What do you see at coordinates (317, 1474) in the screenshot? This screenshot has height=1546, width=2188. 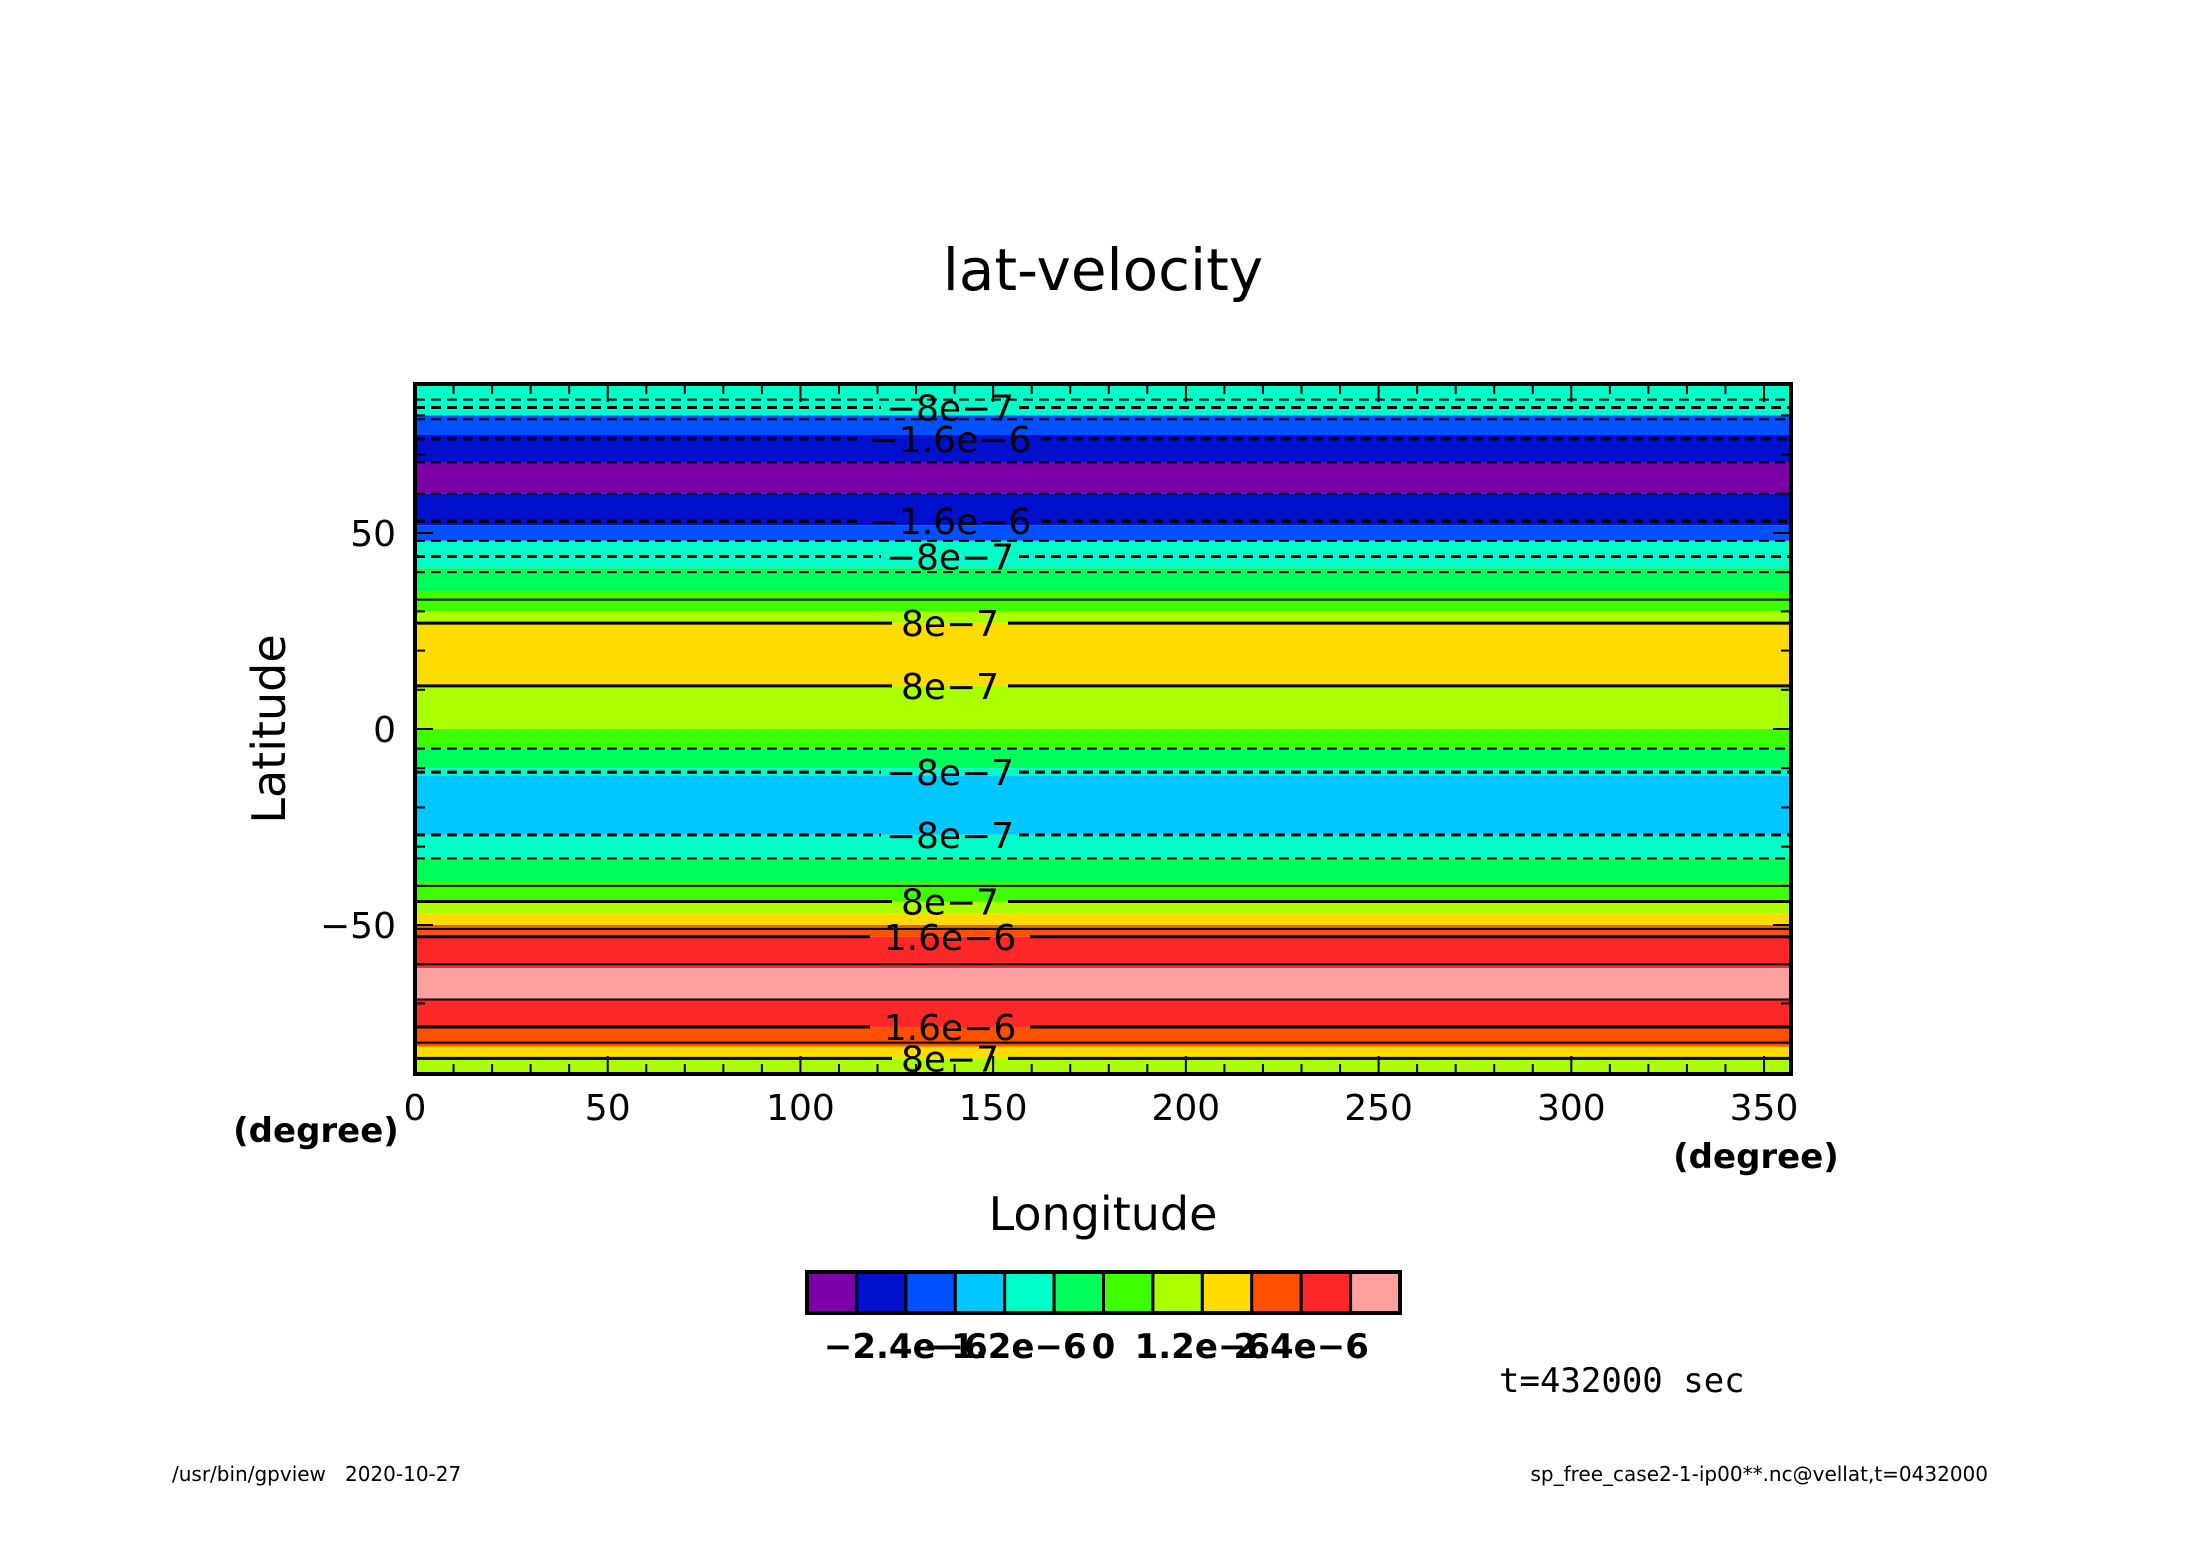 I see `footer-program-date: /usr/bin/gpview 2020-10-27` at bounding box center [317, 1474].